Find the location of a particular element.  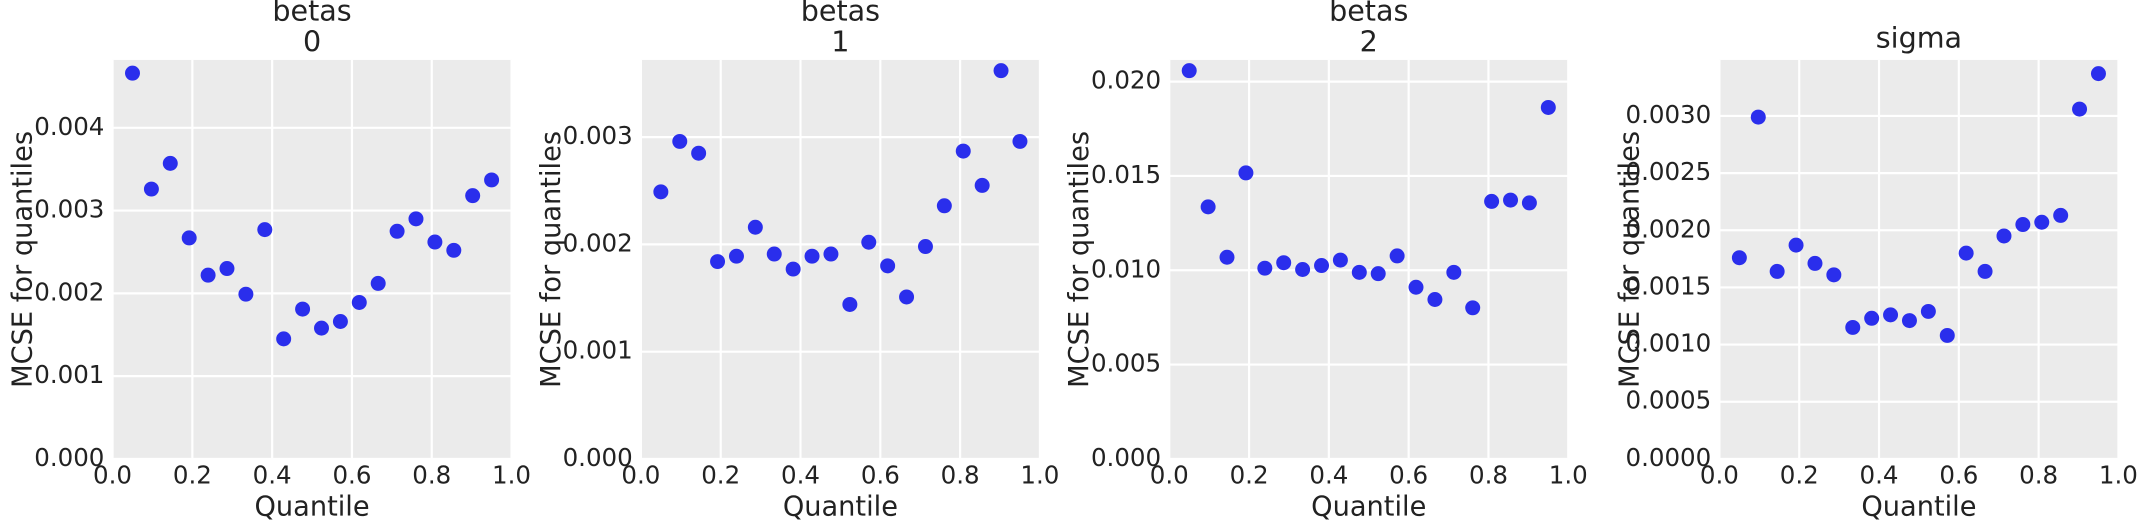

y-tick-label: 0.002 is located at coordinates (69, 291).